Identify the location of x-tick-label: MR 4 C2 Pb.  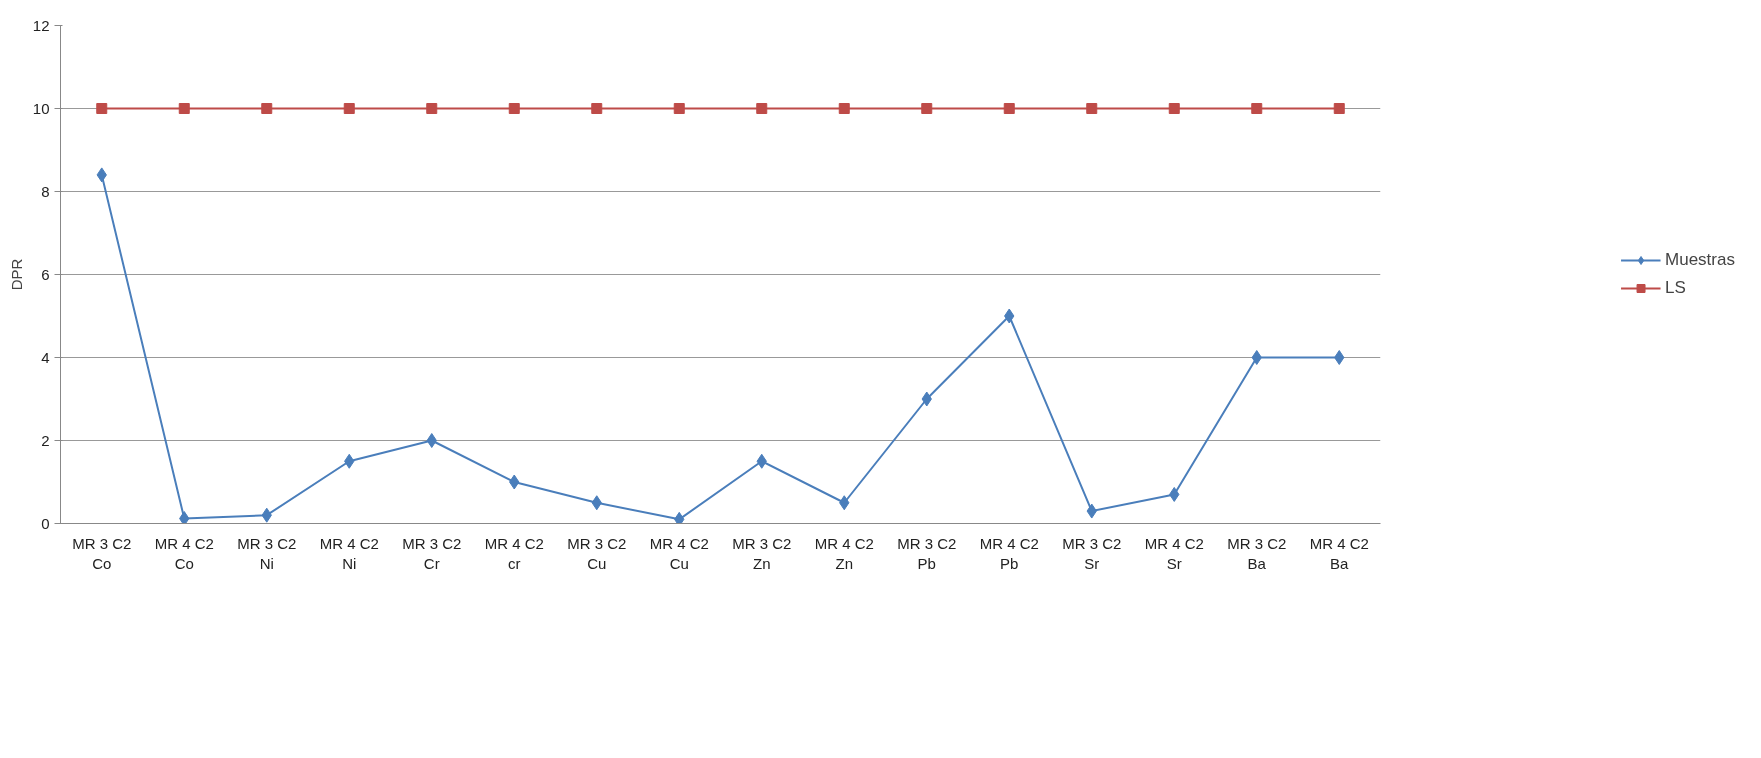
(1009, 553).